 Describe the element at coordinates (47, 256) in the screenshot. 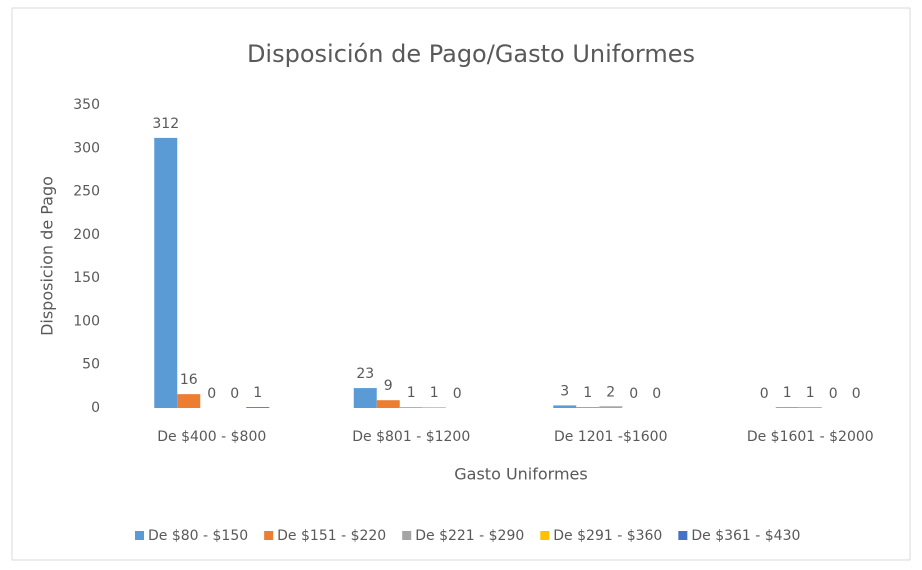

I see `y-axis-label: Disposicion de Pago` at that location.